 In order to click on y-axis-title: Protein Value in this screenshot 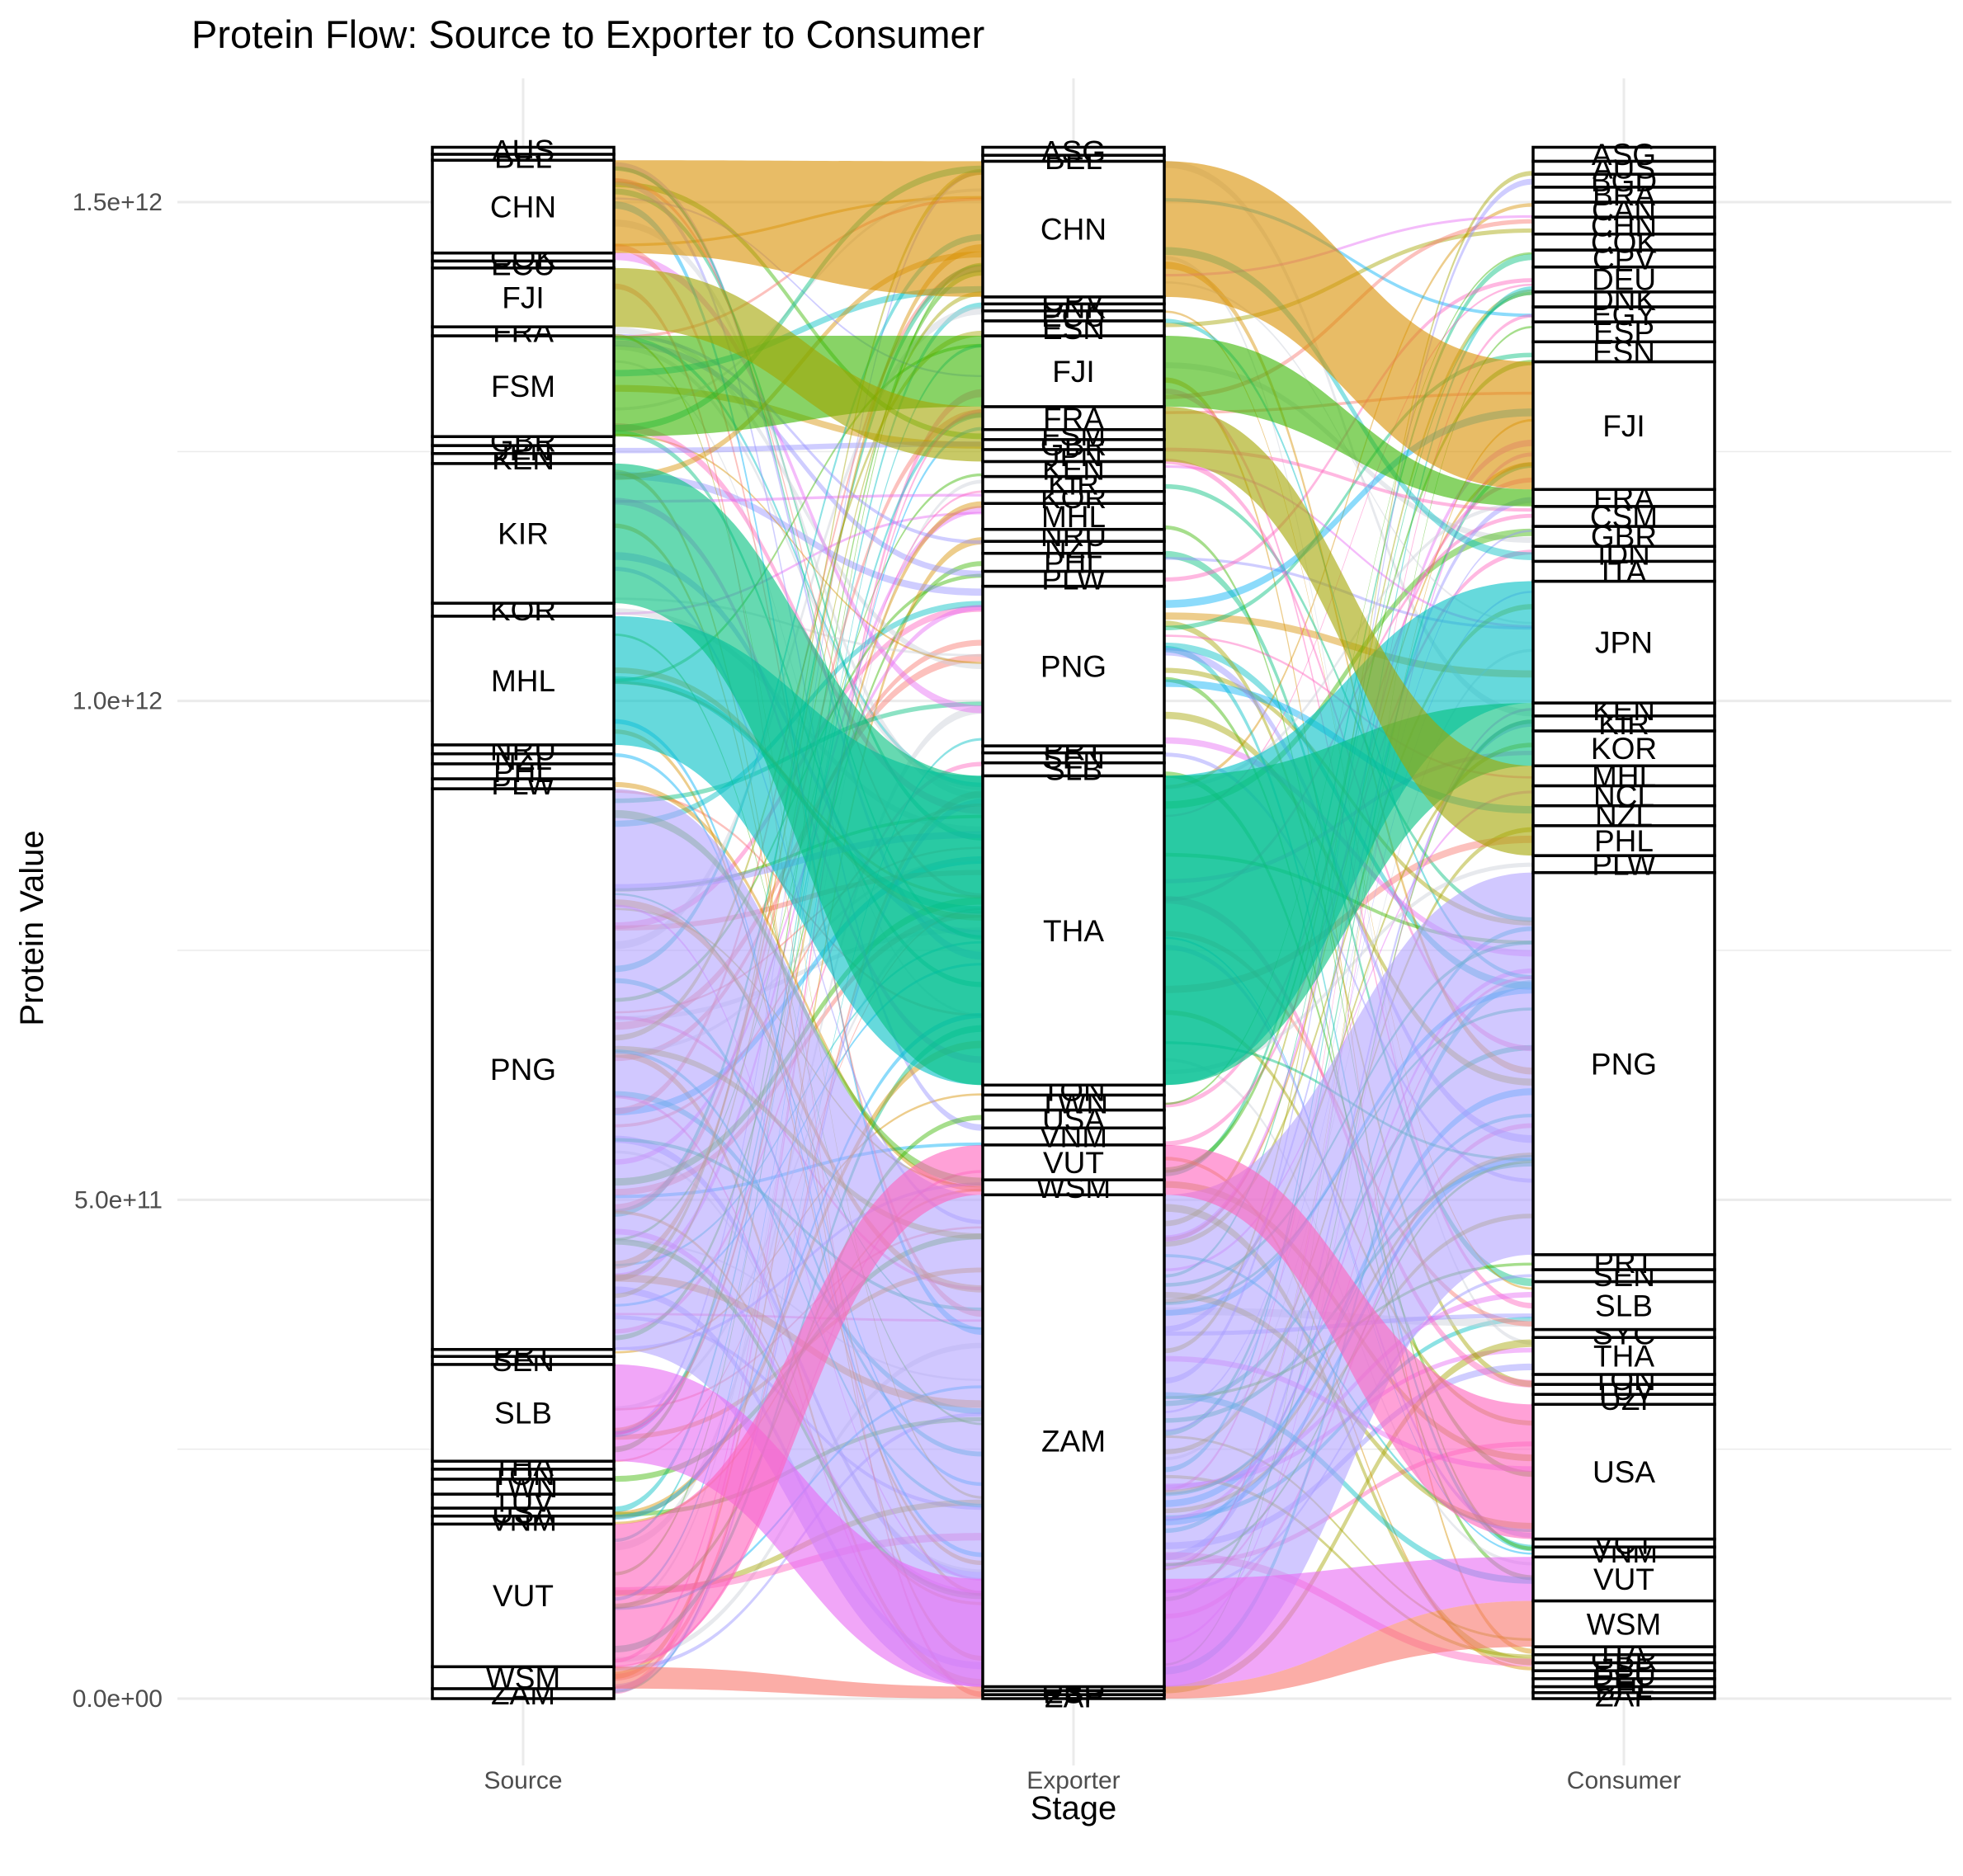, I will do `click(32, 927)`.